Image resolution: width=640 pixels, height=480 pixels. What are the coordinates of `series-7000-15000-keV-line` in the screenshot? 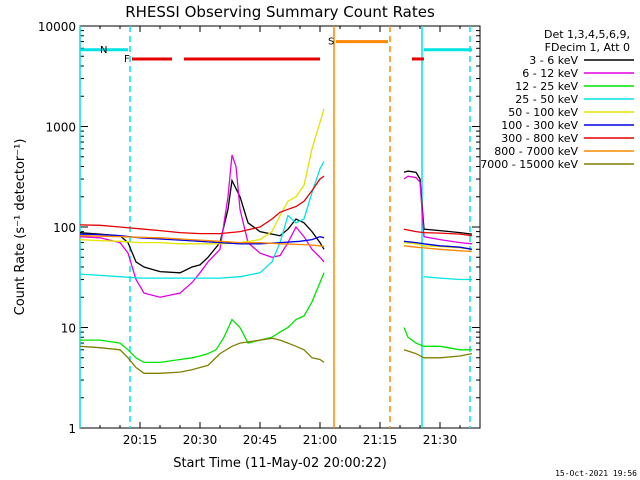 It's located at (202, 355).